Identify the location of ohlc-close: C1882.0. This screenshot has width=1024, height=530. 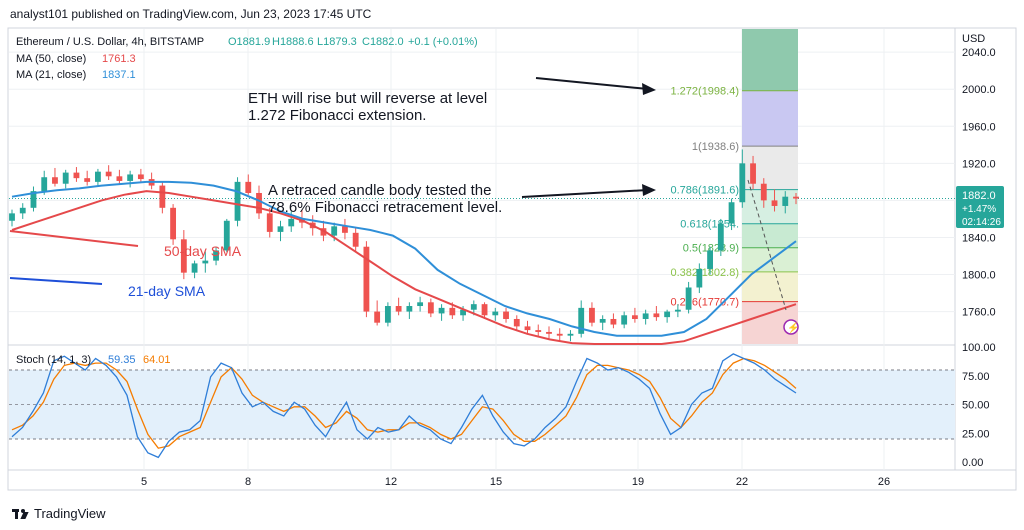
(383, 42).